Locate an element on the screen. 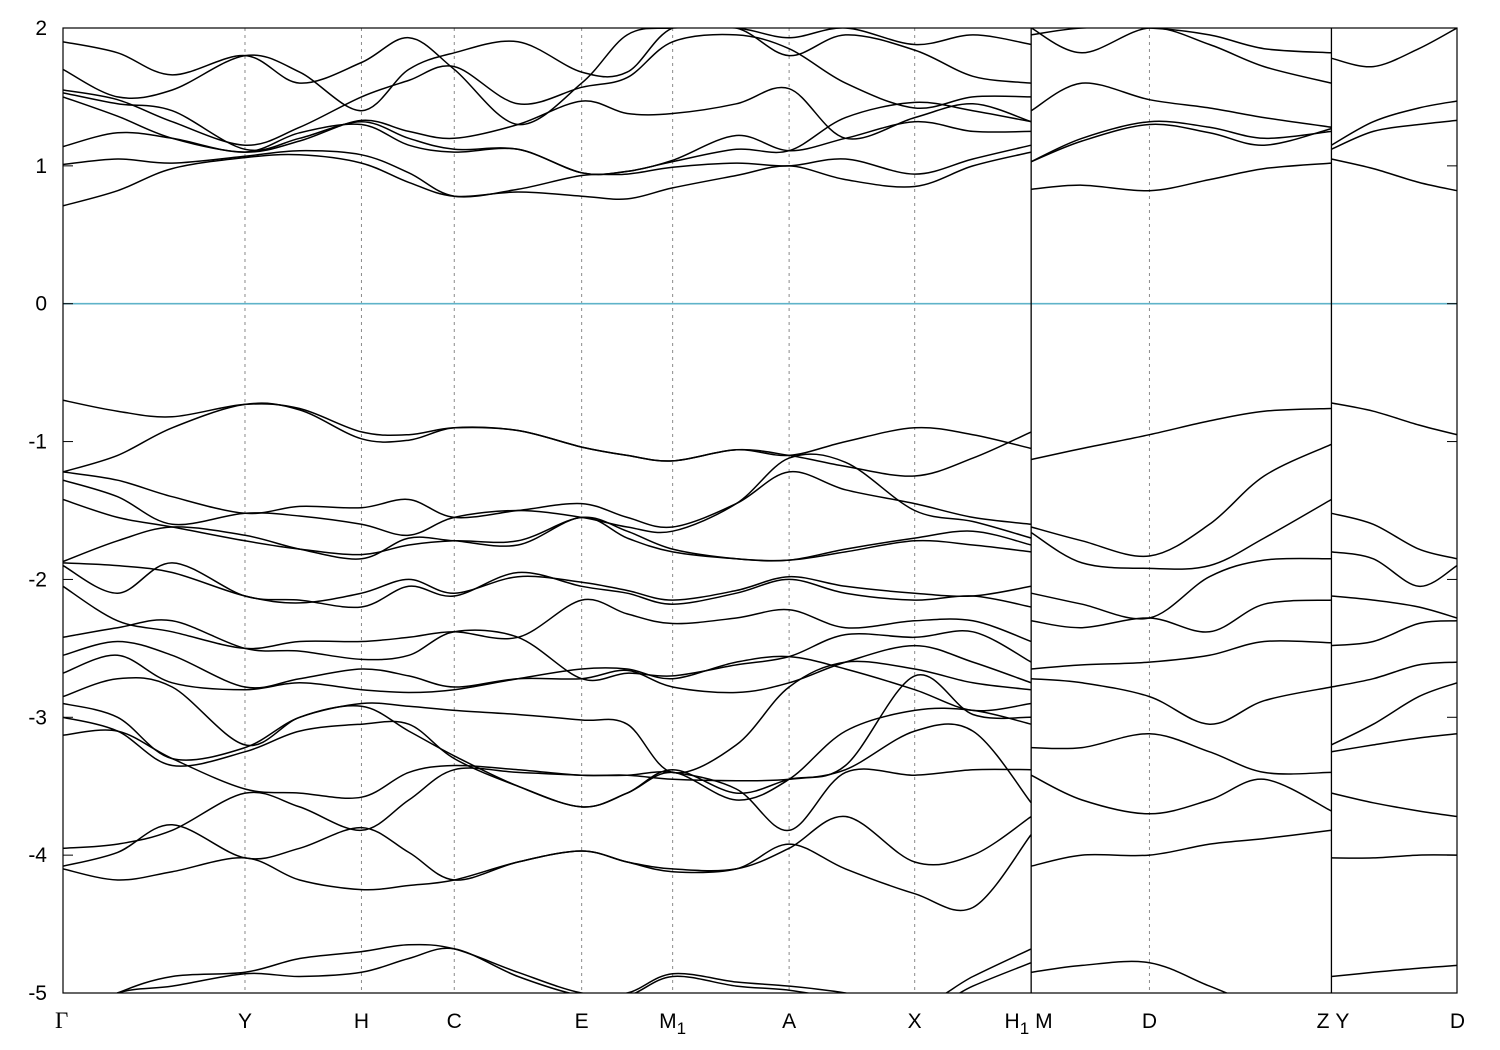 The width and height of the screenshot is (1500, 1050). kpoint-label: H1 is located at coordinates (1017, 1024).